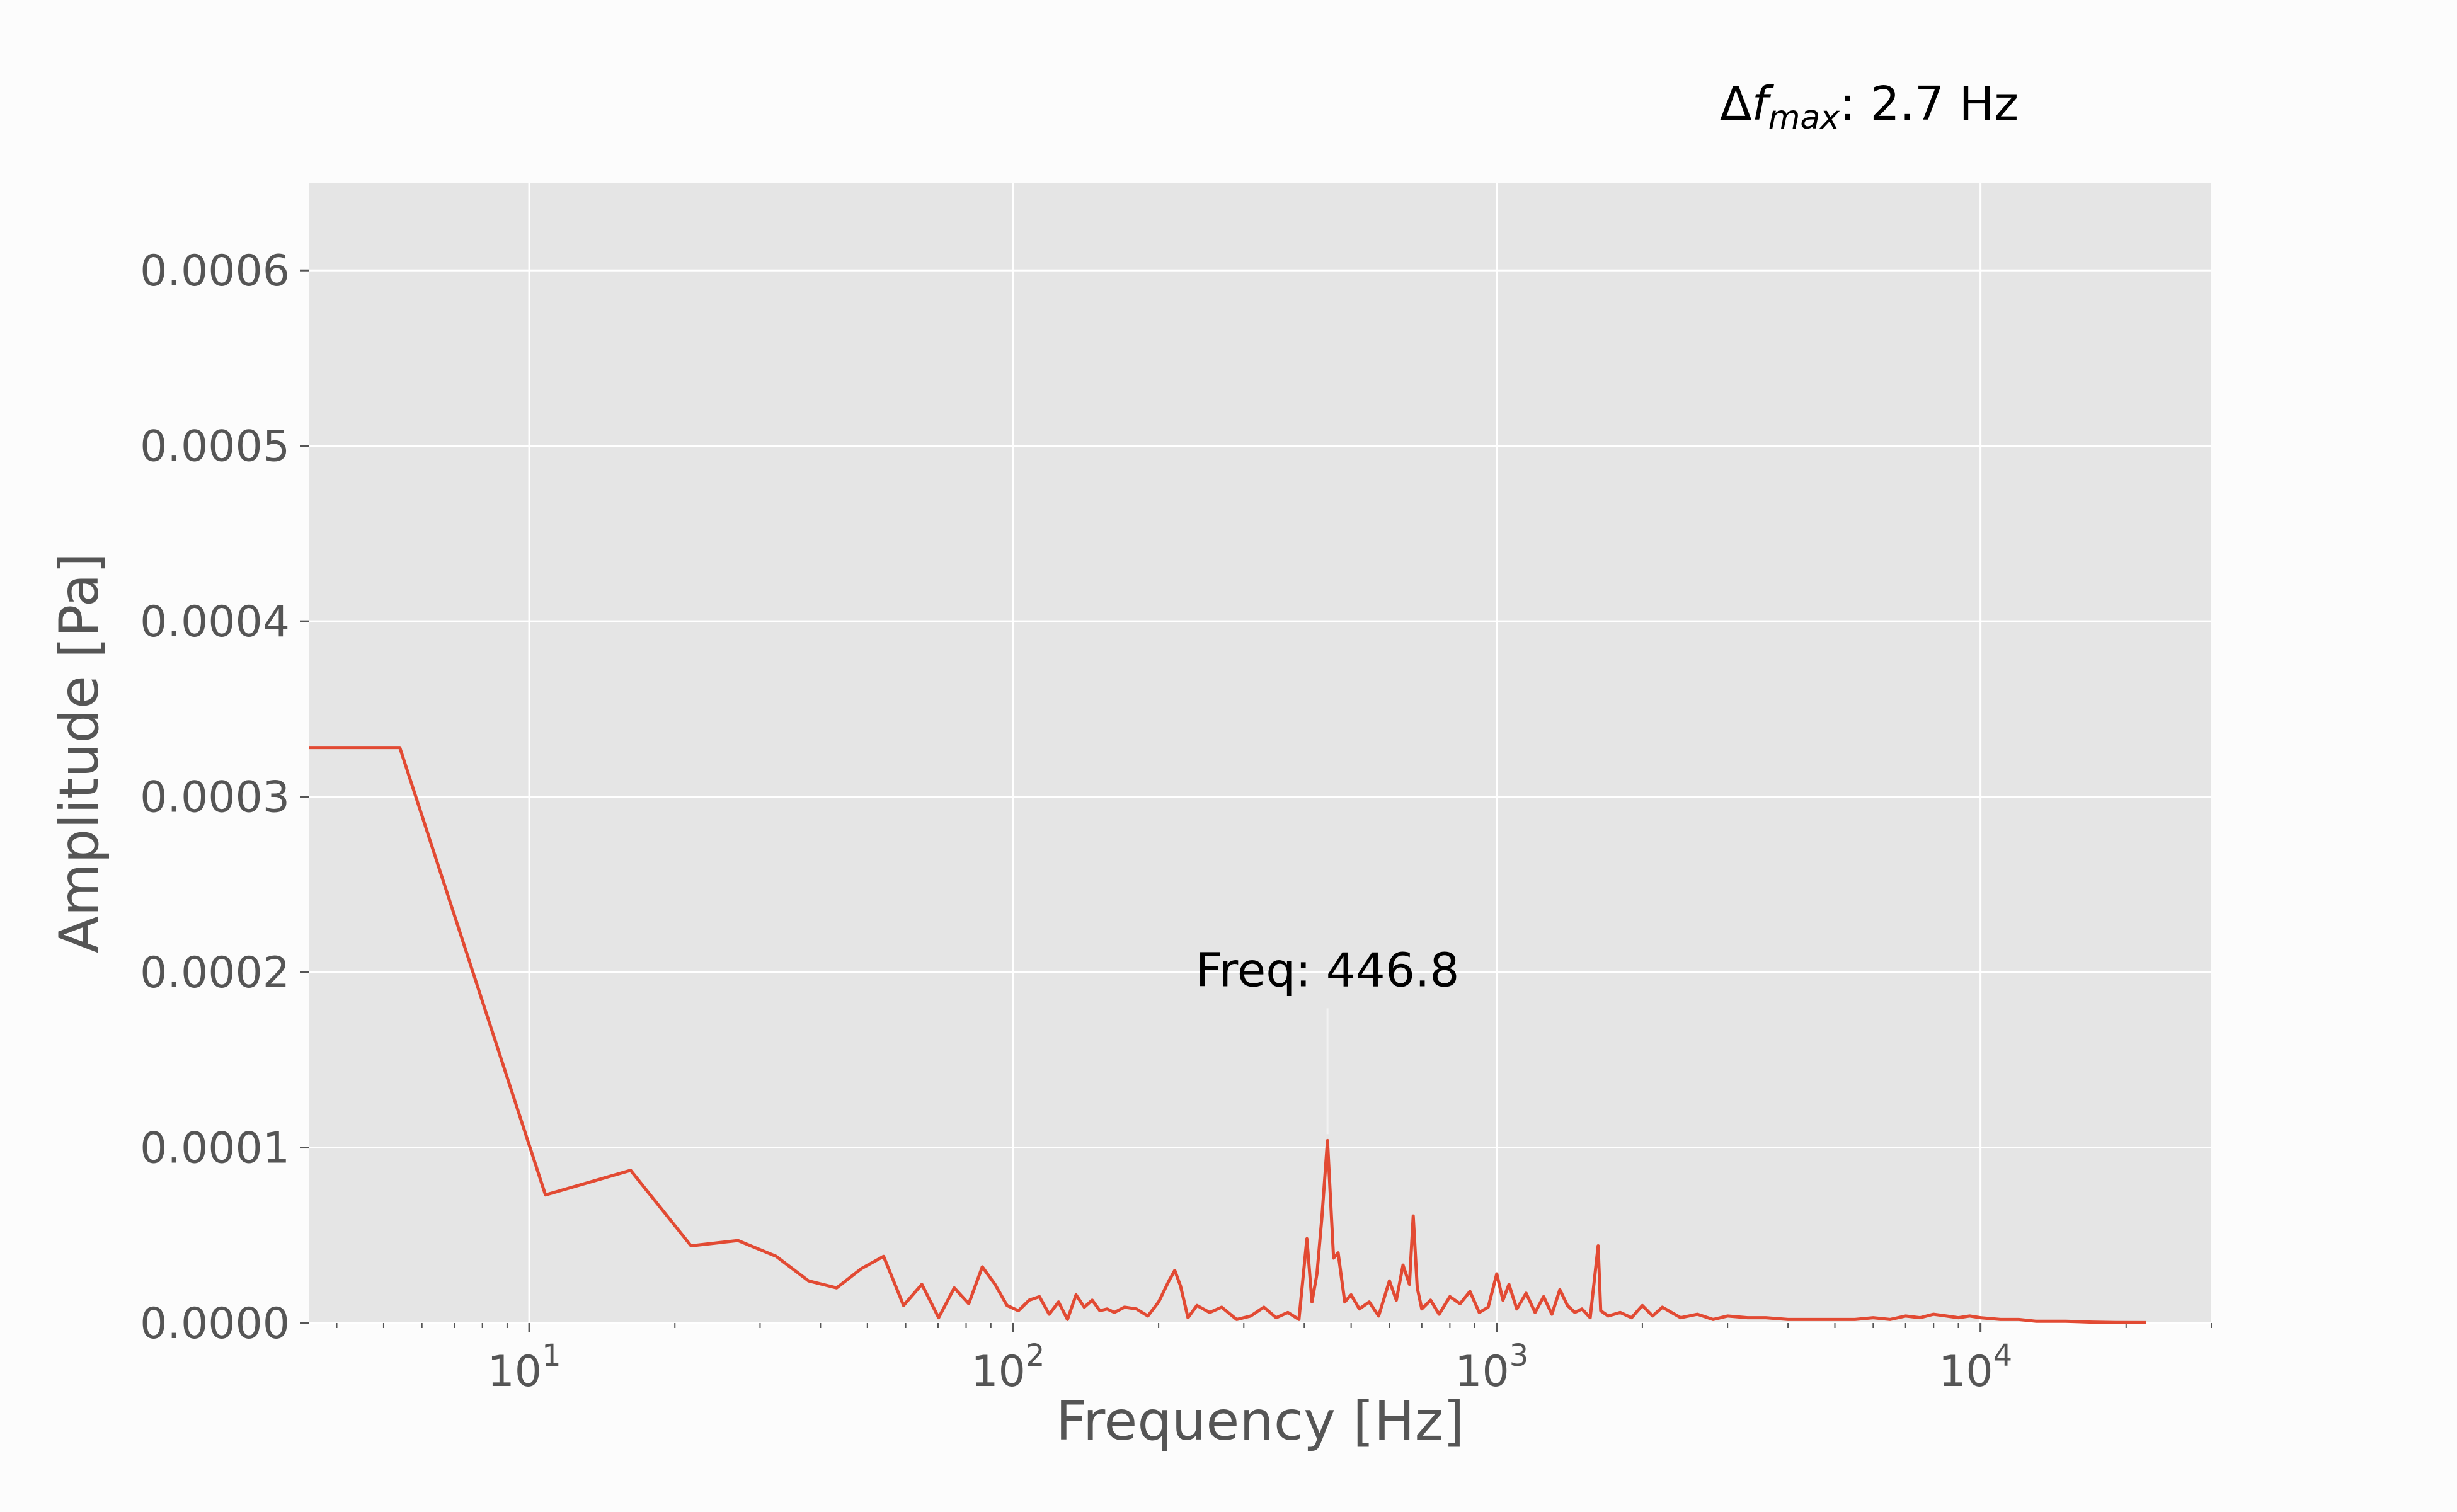 This screenshot has width=2457, height=1512. What do you see at coordinates (215, 447) in the screenshot?
I see `y-tick-label: 0.0005` at bounding box center [215, 447].